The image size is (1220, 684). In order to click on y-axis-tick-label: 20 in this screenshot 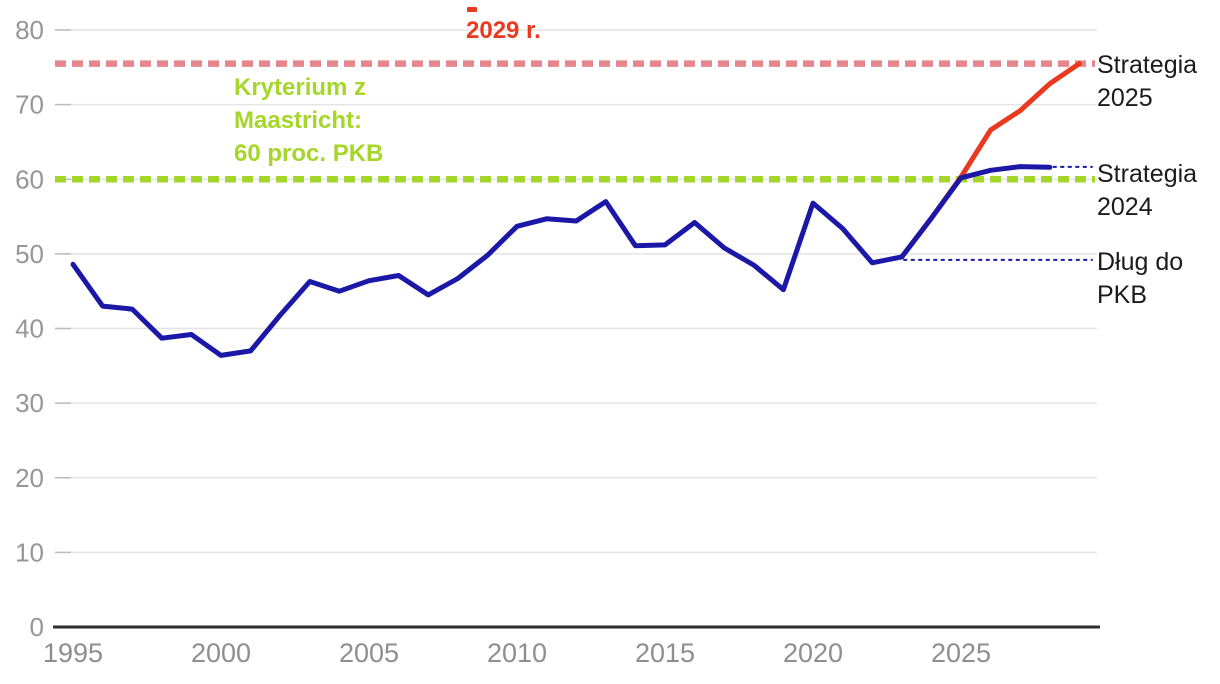, I will do `click(29, 478)`.